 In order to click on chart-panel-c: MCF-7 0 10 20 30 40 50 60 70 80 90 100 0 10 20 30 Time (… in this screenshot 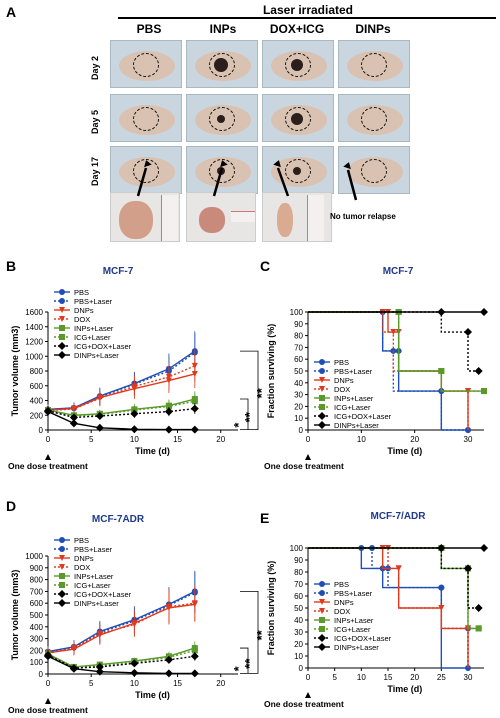, I will do `click(376, 368)`.